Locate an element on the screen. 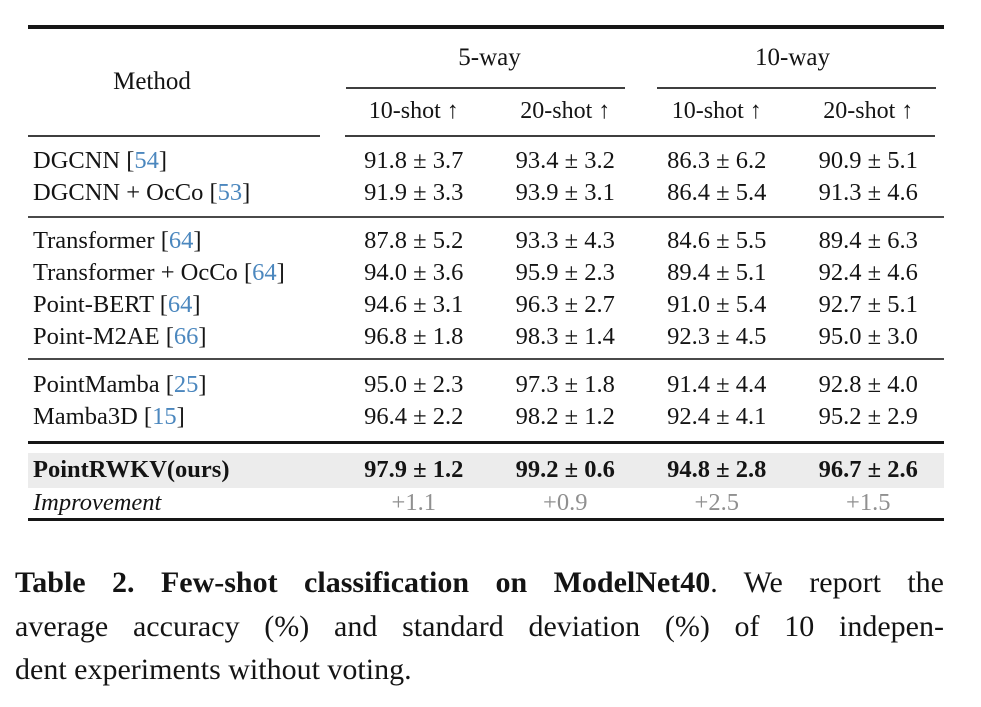 This screenshot has width=981, height=707. method-rule is located at coordinates (174, 135).